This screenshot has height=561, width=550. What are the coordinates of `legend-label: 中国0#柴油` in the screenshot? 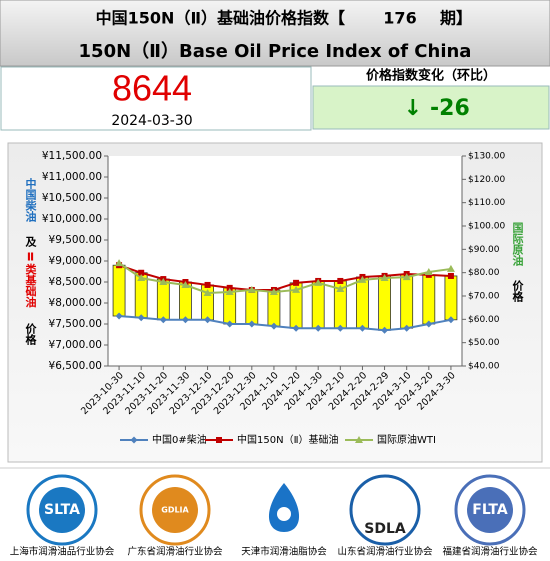 It's located at (179, 439).